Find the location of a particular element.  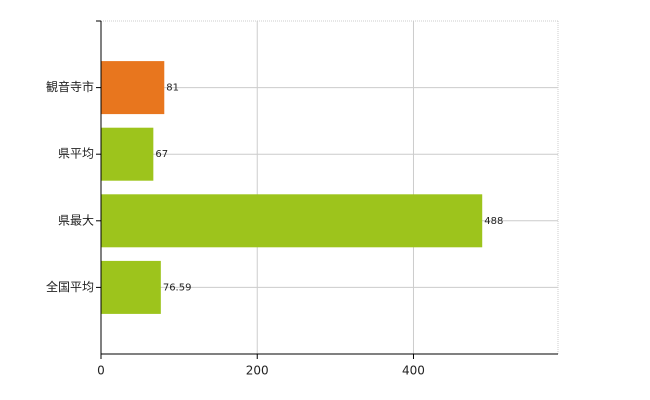

value-label: 67 is located at coordinates (161, 154).